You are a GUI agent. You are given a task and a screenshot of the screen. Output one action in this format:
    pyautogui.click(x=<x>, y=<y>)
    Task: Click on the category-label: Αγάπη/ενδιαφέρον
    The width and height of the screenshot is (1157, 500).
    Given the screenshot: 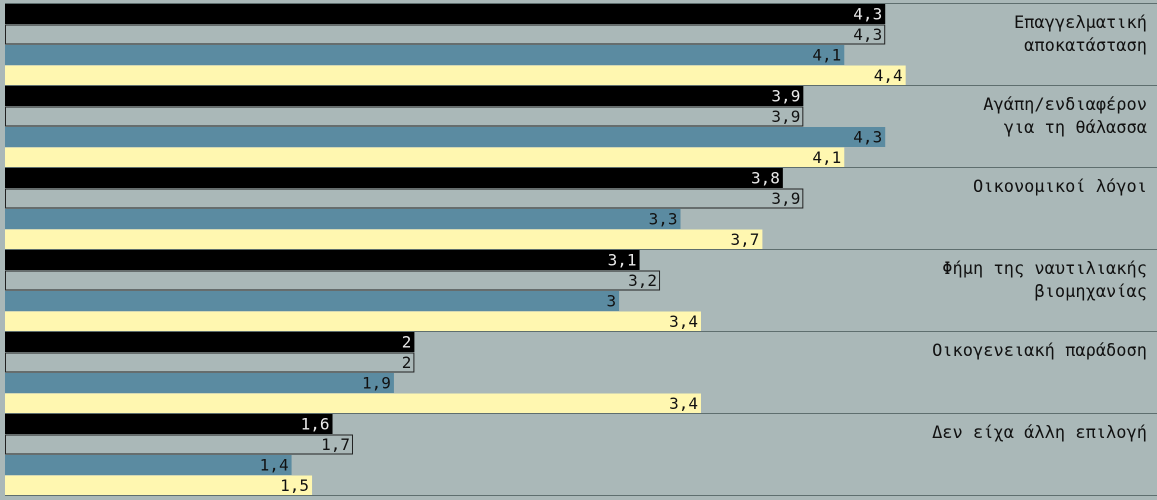 What is the action you would take?
    pyautogui.click(x=1065, y=105)
    